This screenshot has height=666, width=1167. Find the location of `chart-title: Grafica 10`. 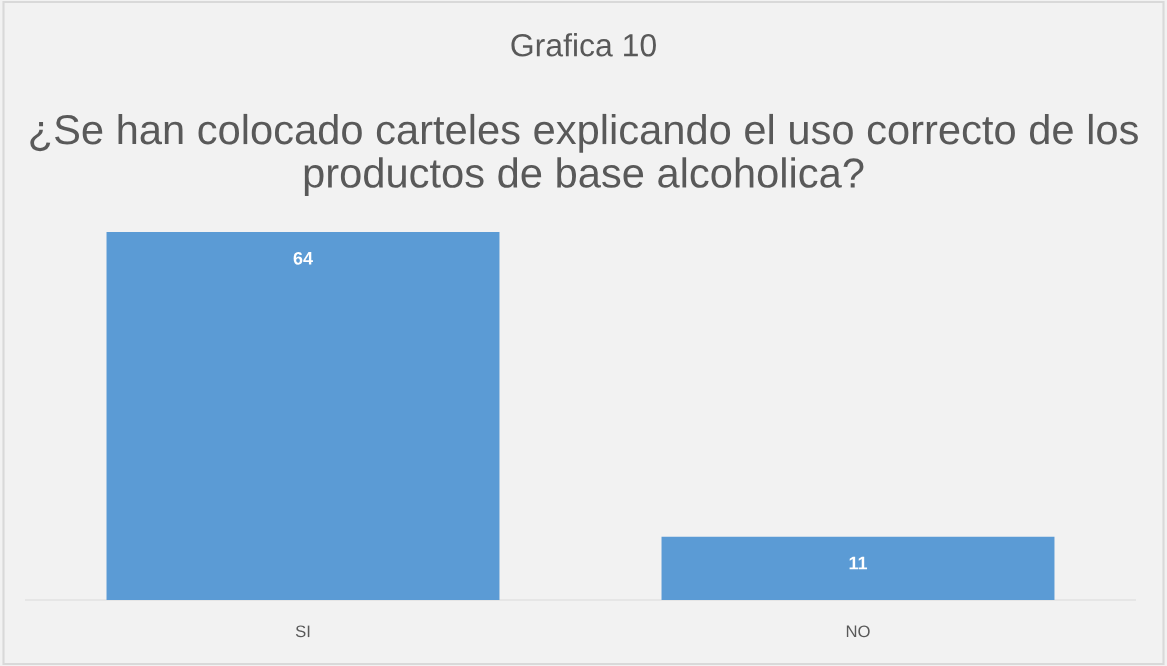

chart-title: Grafica 10 is located at coordinates (583, 45).